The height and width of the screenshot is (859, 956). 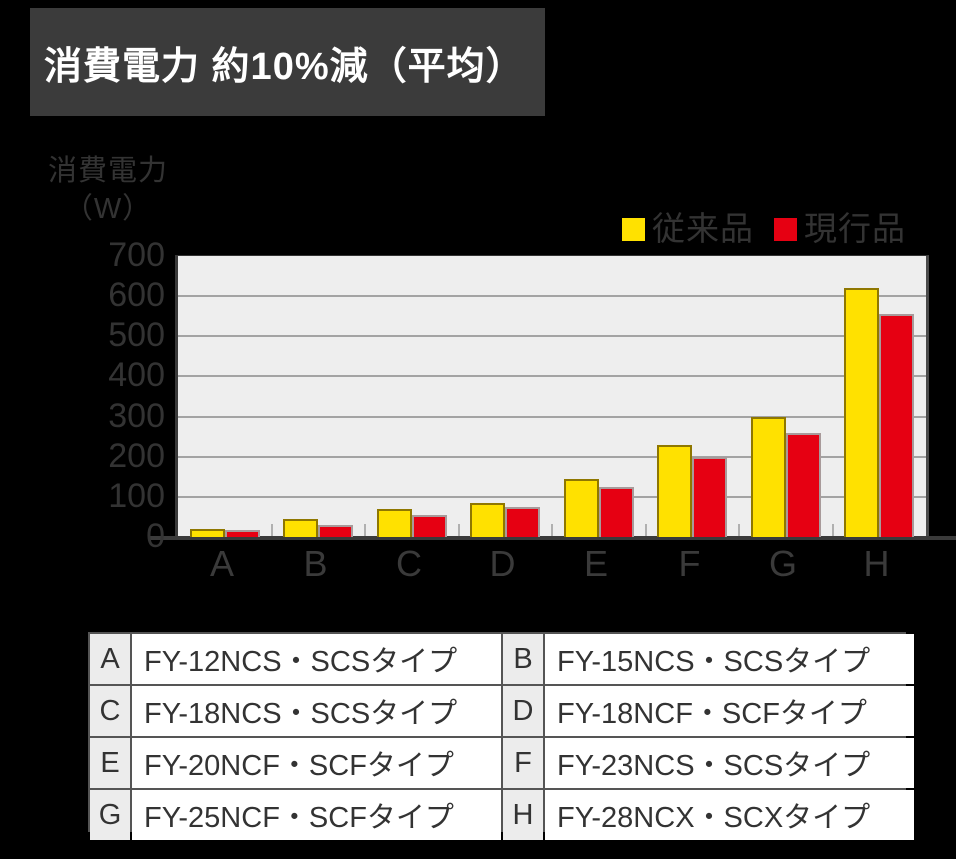 I want to click on table-model-f: FY-23NCS・SCSタイプ, so click(x=729, y=763).